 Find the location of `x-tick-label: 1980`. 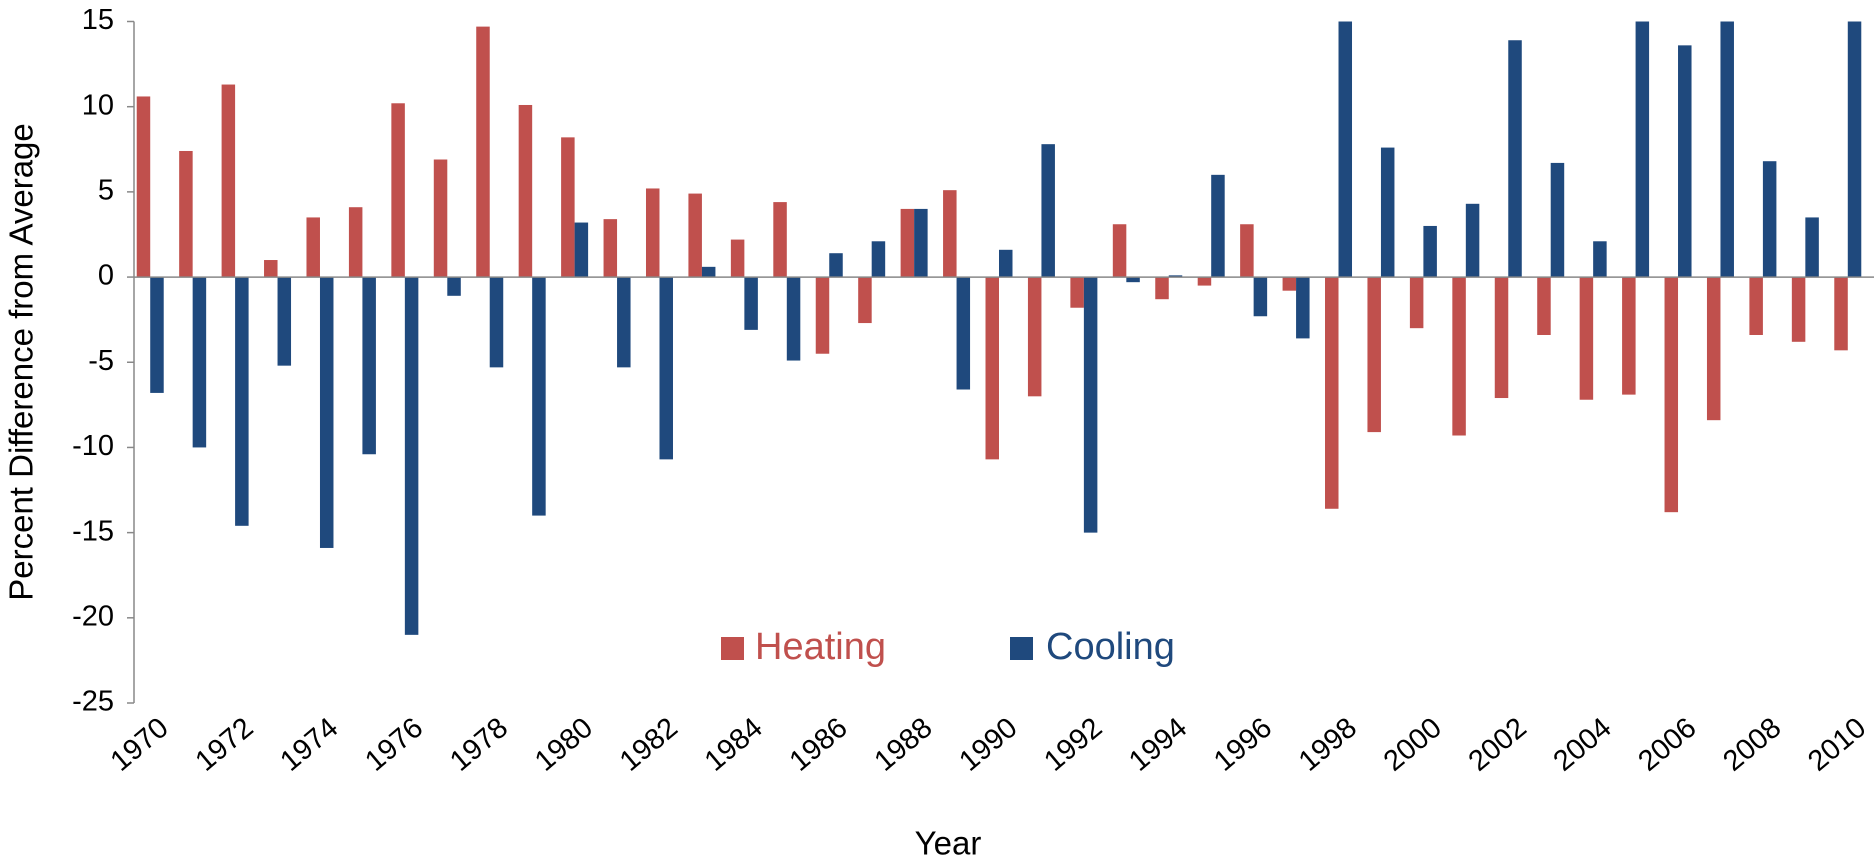

x-tick-label: 1980 is located at coordinates (564, 745).